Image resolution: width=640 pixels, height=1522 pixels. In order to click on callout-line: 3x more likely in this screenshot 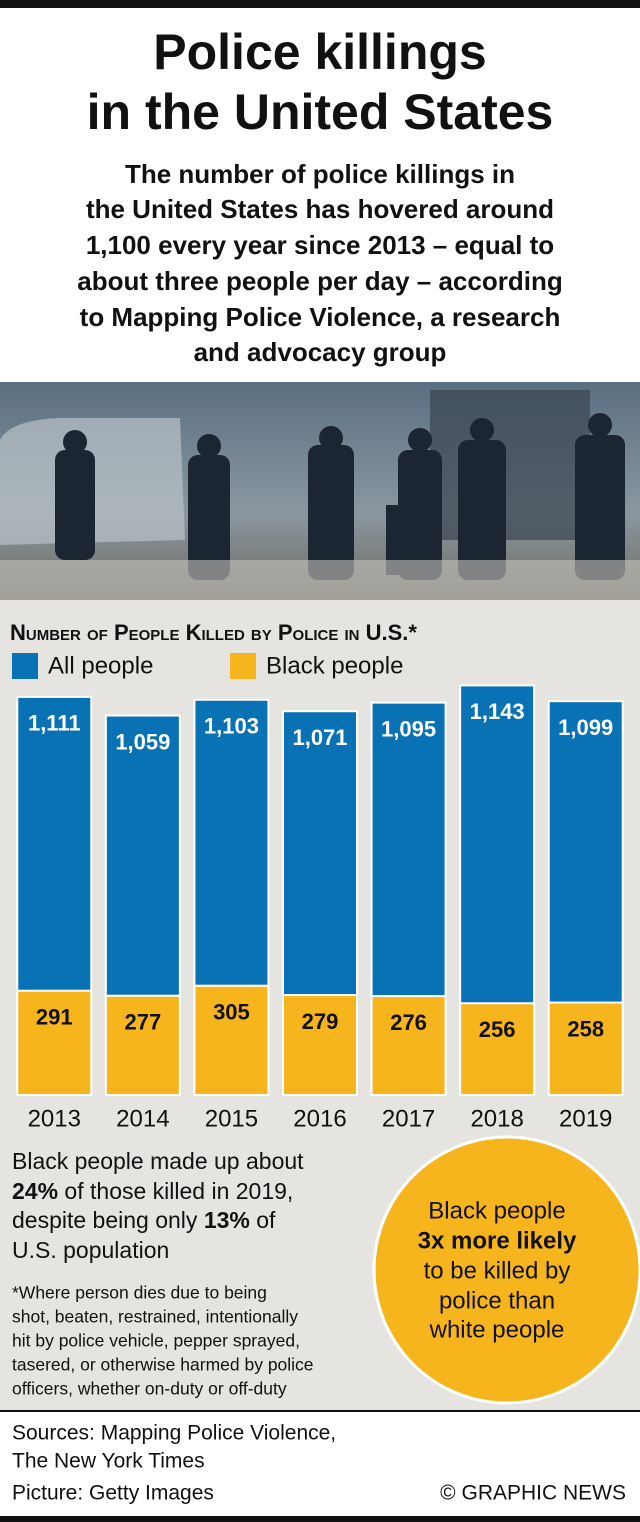, I will do `click(497, 1240)`.